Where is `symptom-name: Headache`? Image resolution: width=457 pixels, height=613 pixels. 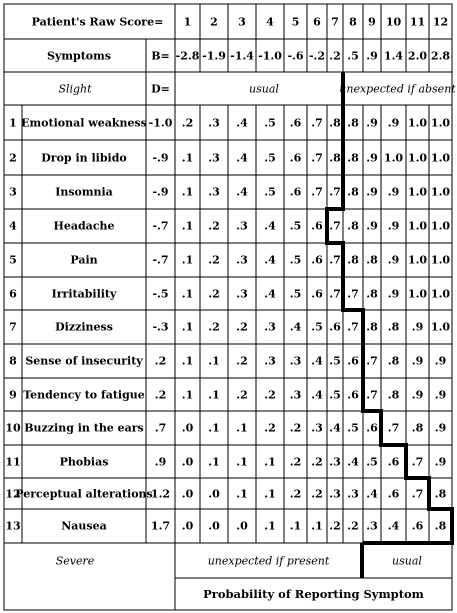
symptom-name: Headache is located at coordinates (84, 226).